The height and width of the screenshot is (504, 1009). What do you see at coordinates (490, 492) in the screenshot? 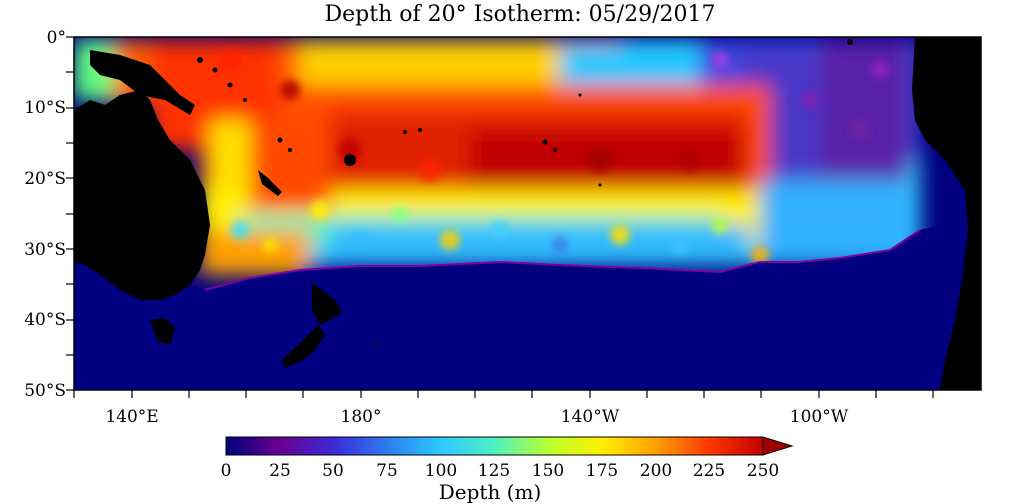
I see `colorbar-label: Depth (m)` at bounding box center [490, 492].